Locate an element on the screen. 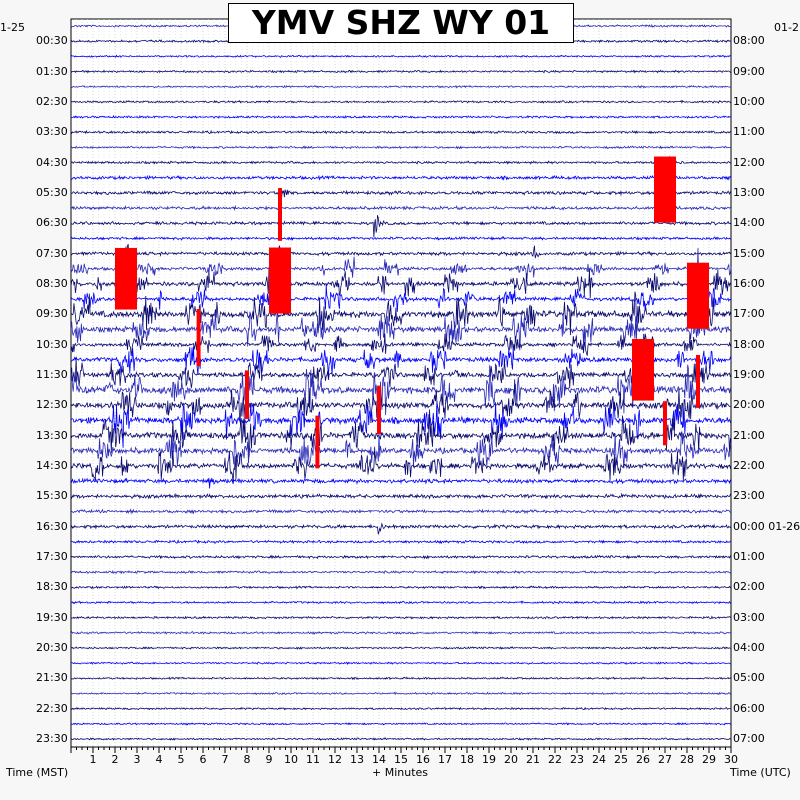 The width and height of the screenshot is (800, 800). x-tick-label: 23 is located at coordinates (577, 759).